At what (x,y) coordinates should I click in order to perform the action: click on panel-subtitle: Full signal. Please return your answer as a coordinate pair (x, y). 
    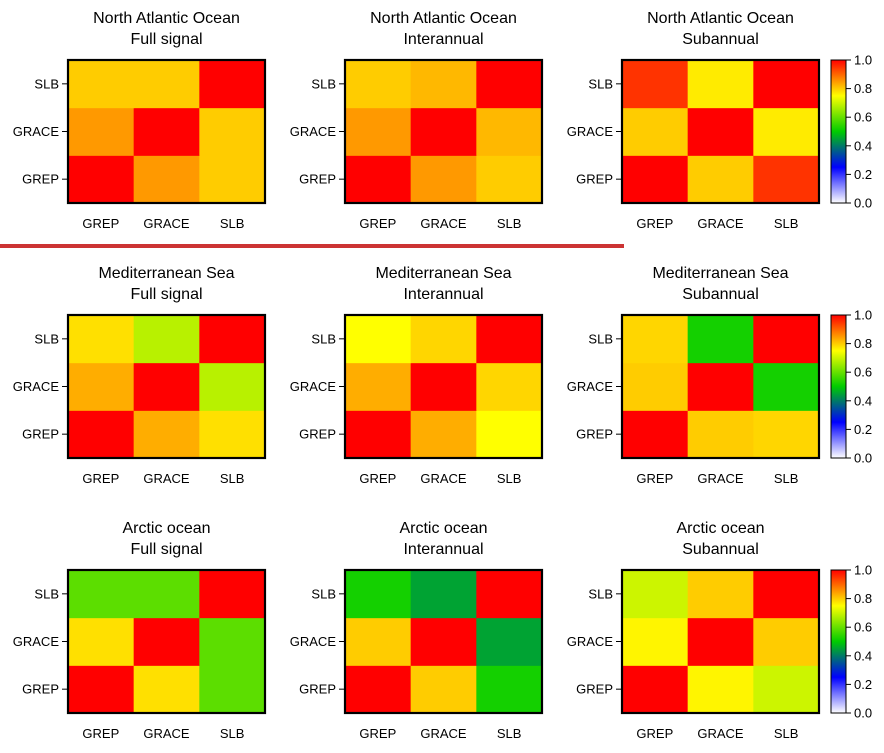
    Looking at the image, I should click on (166, 549).